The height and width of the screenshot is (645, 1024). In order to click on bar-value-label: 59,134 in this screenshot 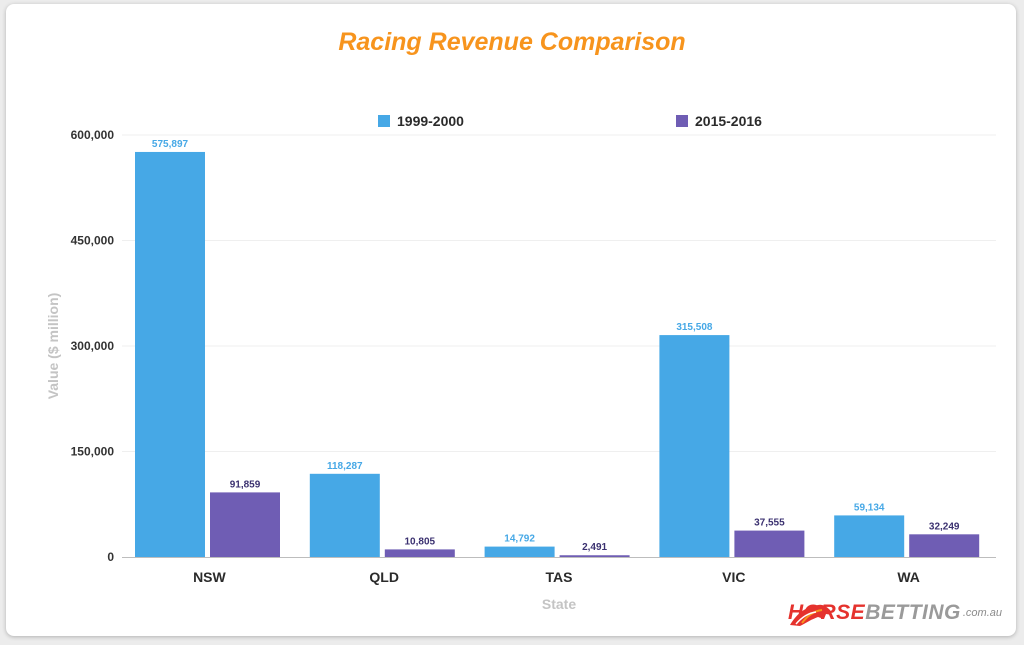, I will do `click(869, 507)`.